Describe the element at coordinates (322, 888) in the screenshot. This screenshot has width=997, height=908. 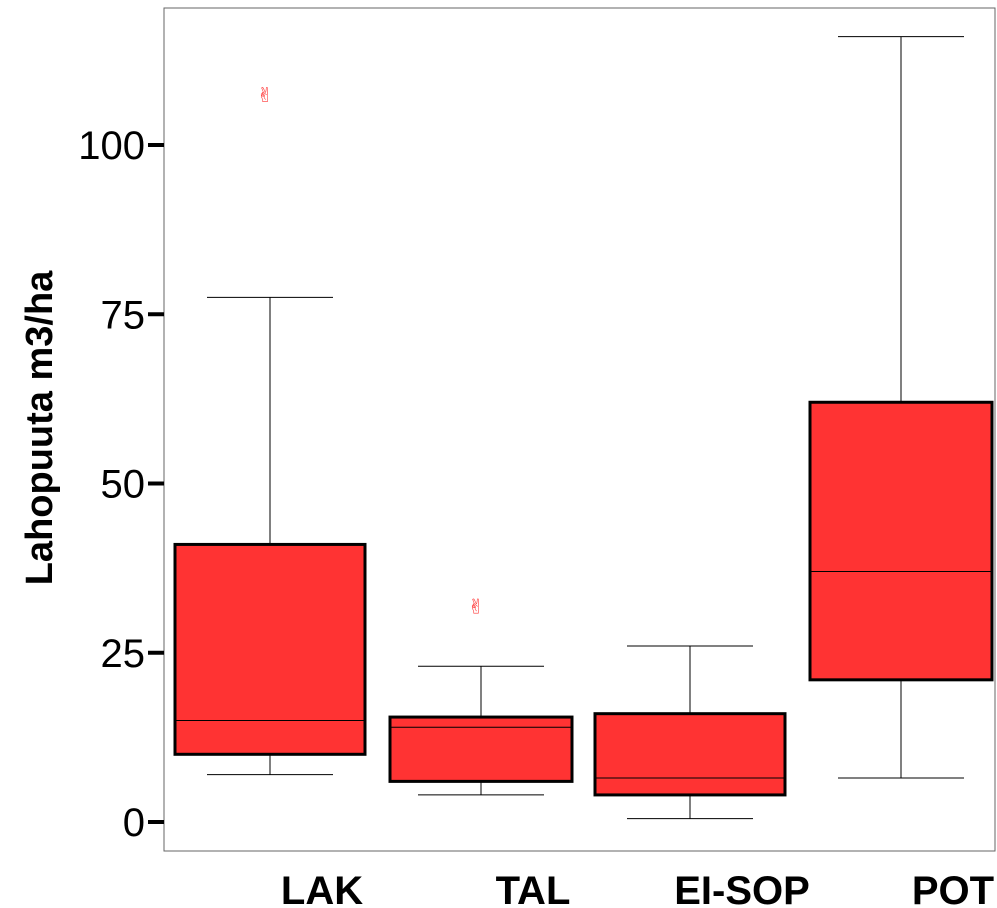
I see `x-tick-label: LAK` at that location.